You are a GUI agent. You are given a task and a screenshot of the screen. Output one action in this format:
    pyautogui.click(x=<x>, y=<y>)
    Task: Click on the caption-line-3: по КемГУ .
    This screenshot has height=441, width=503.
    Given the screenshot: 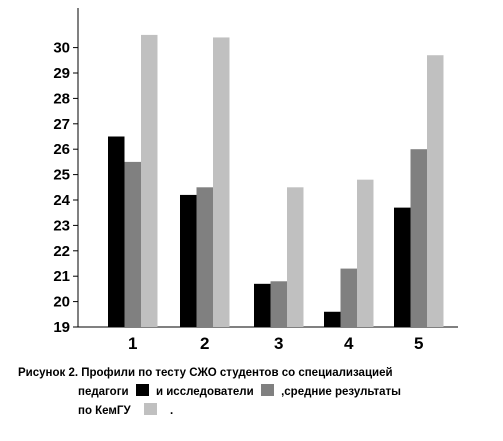 What is the action you would take?
    pyautogui.click(x=258, y=411)
    